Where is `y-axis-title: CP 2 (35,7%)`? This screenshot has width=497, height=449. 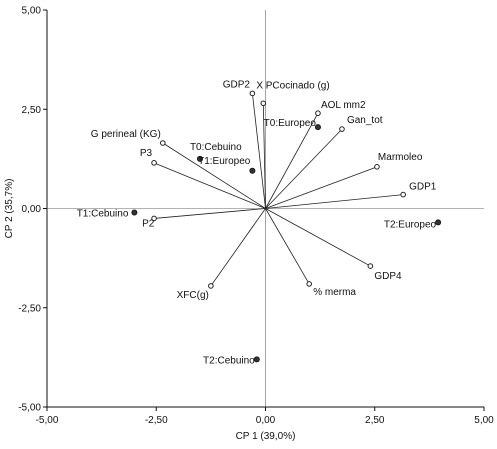
y-axis-title: CP 2 (35,7%) is located at coordinates (9, 209).